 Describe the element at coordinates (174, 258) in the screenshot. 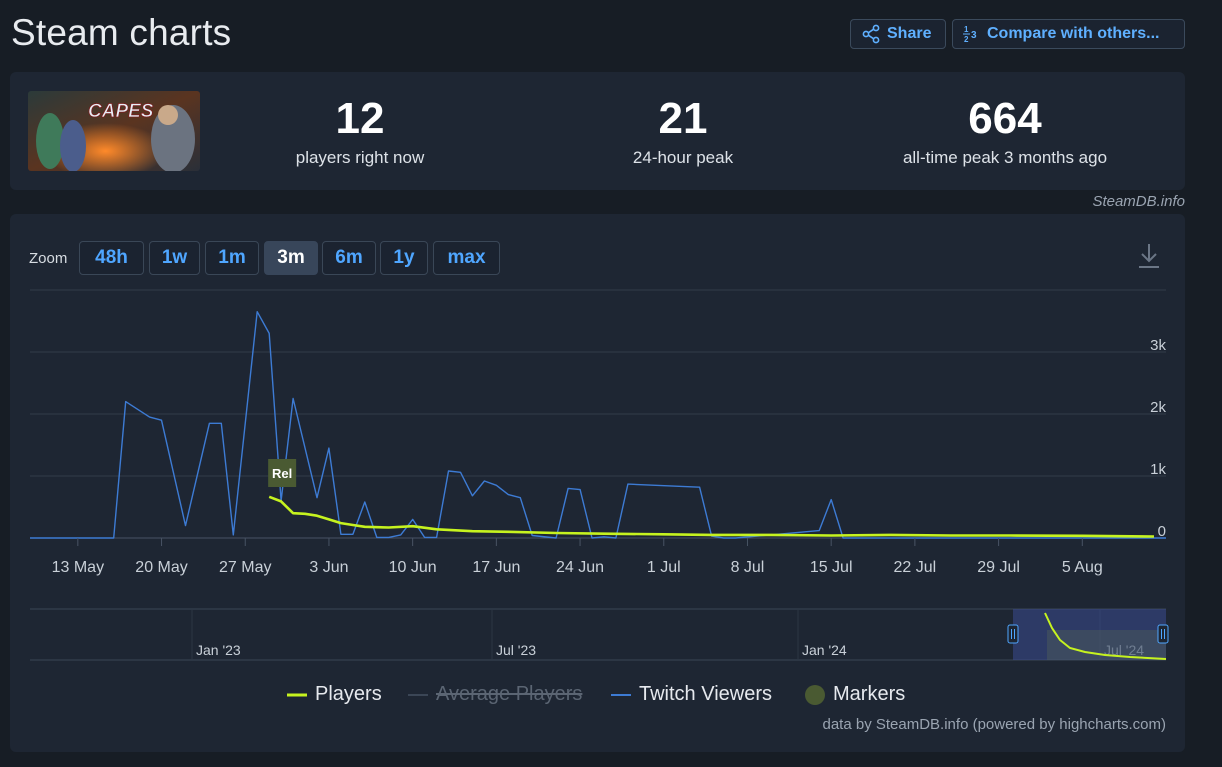

I see `zoom-button-1w: 1w` at that location.